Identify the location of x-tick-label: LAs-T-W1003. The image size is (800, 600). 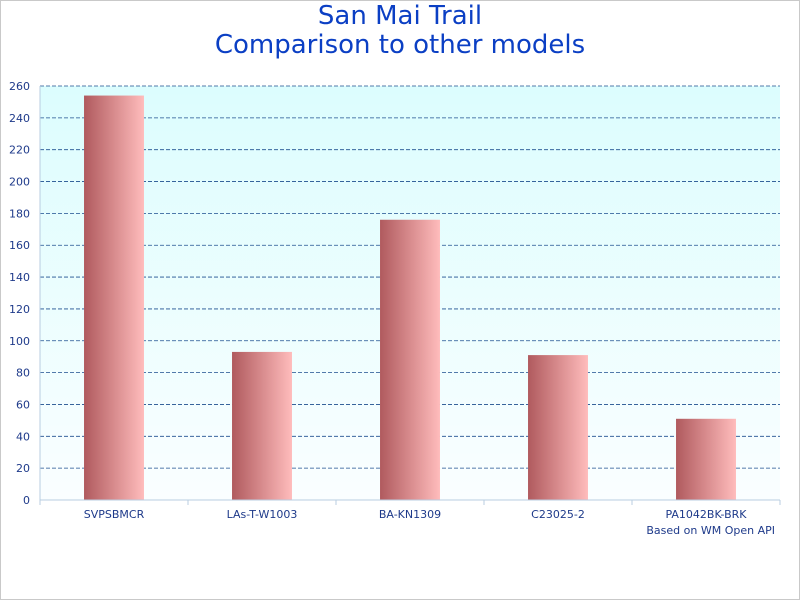
(262, 514).